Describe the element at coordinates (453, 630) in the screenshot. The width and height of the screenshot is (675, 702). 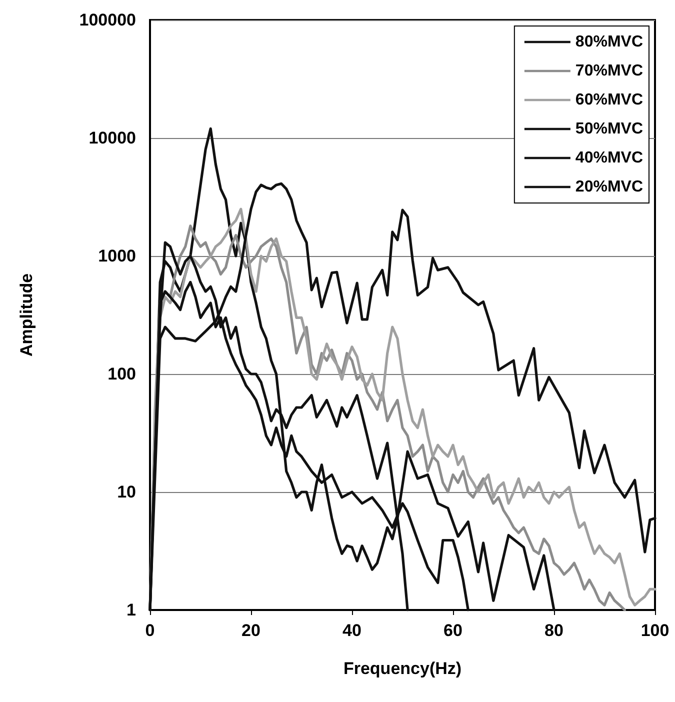
I see `x-tick-label: 60` at that location.